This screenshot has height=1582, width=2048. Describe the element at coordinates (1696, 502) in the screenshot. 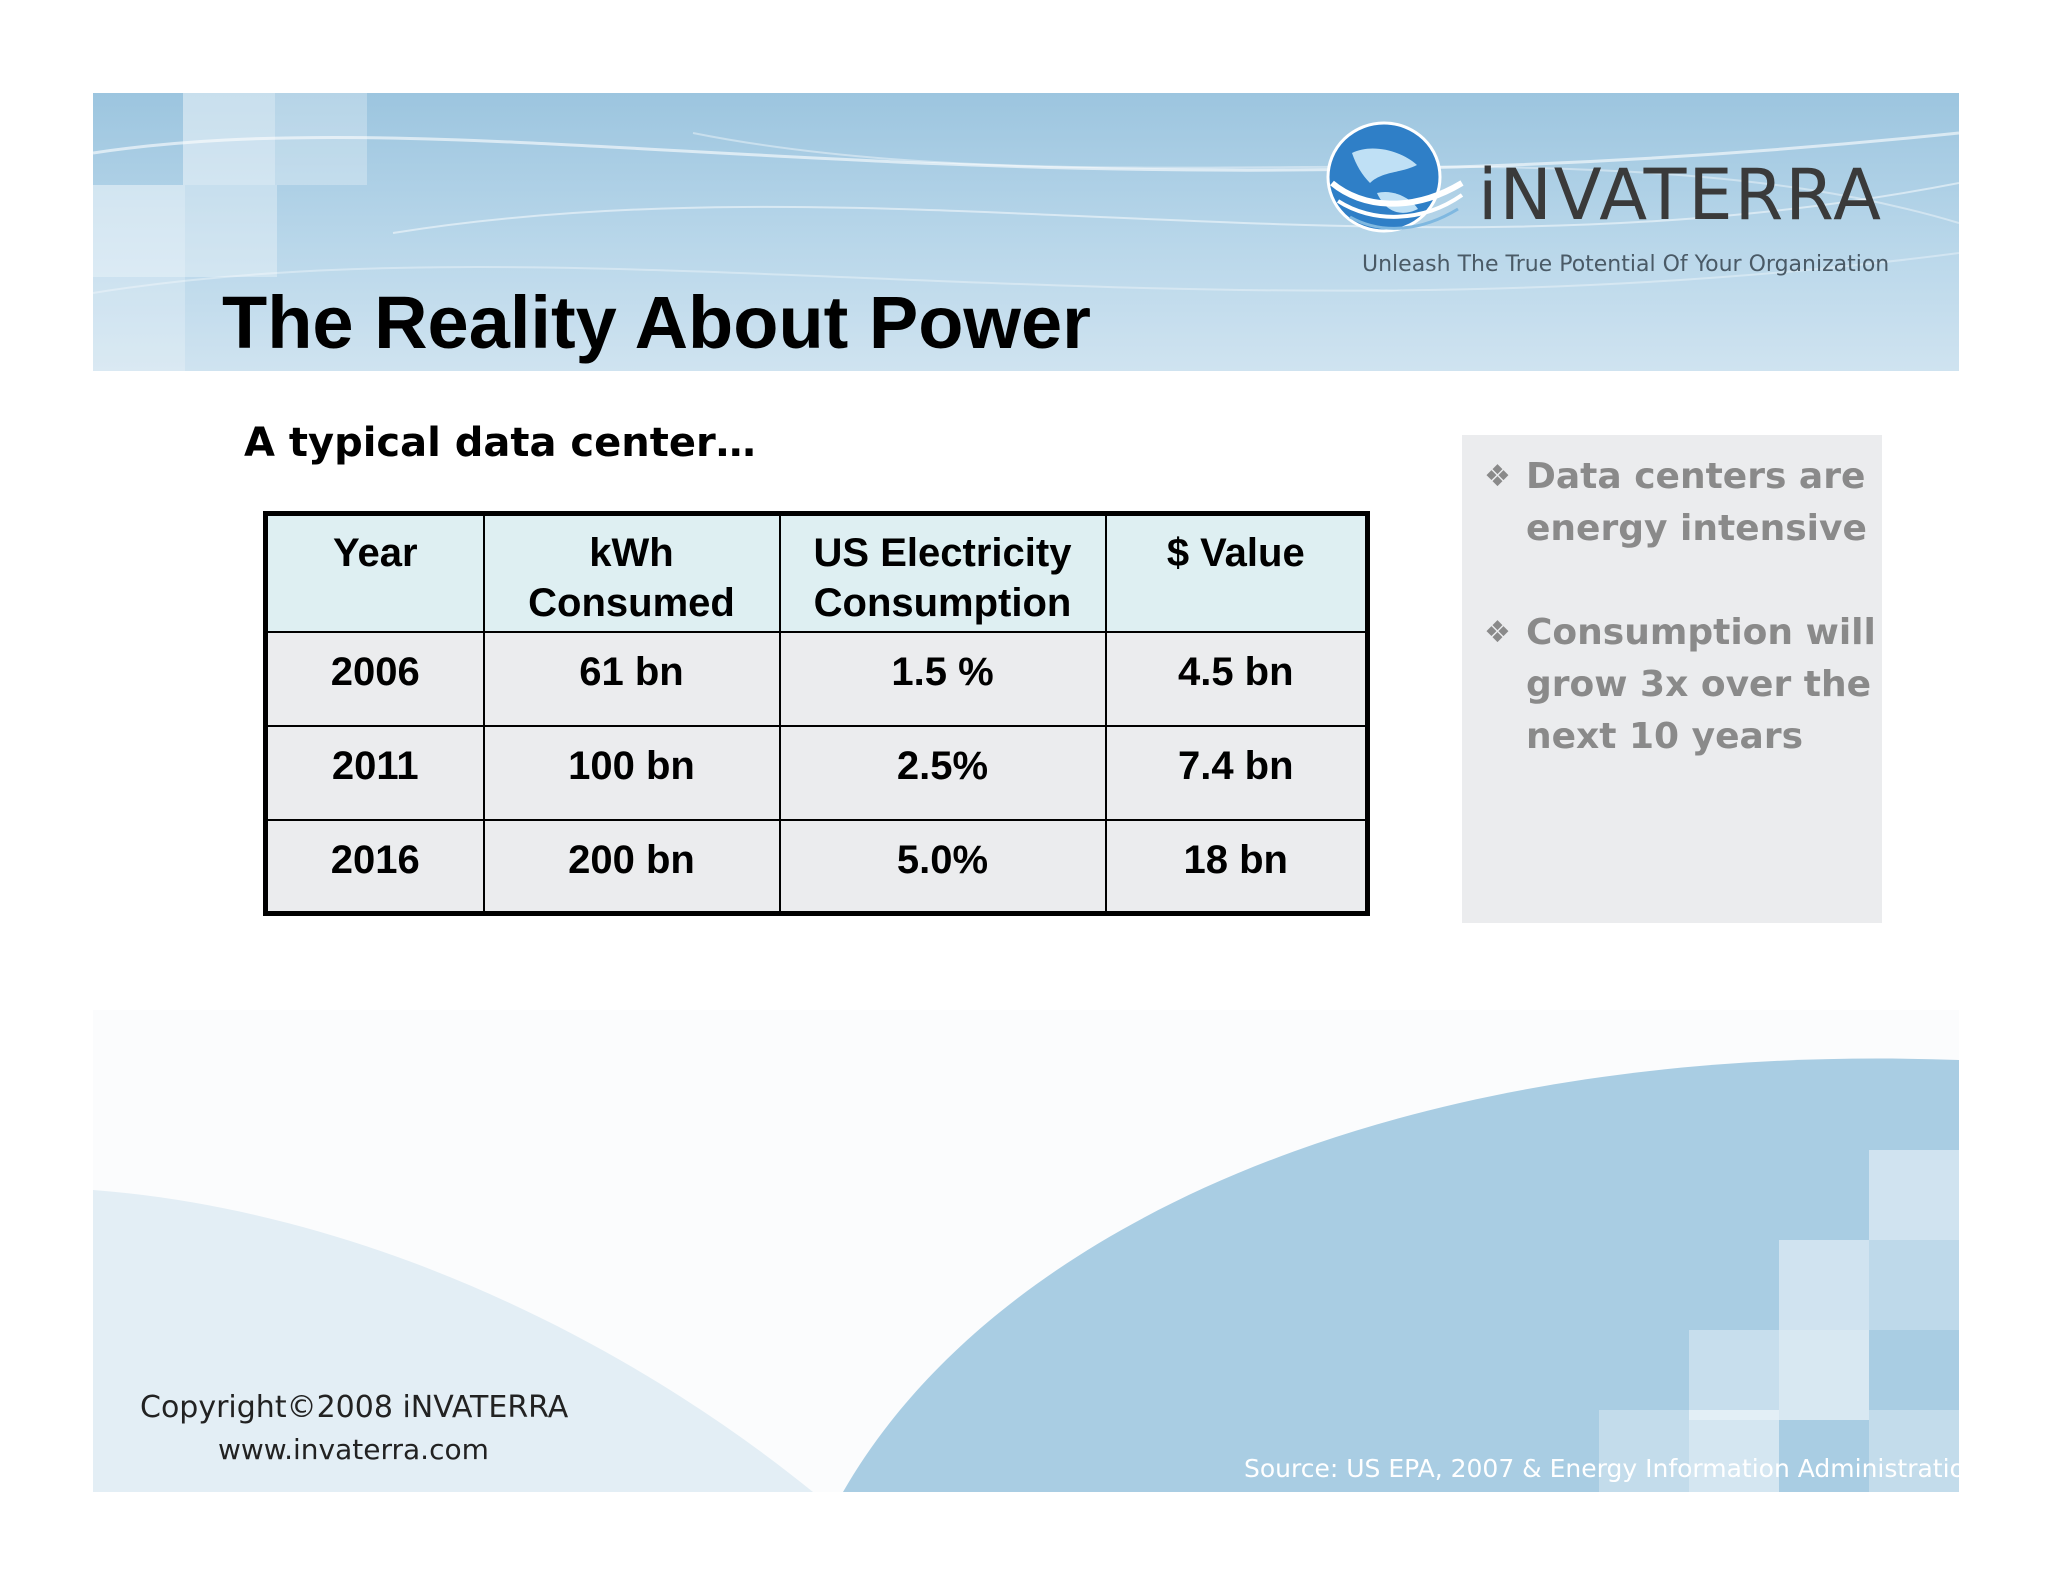

I see `bullet-text: Data centers are energy intensive` at that location.